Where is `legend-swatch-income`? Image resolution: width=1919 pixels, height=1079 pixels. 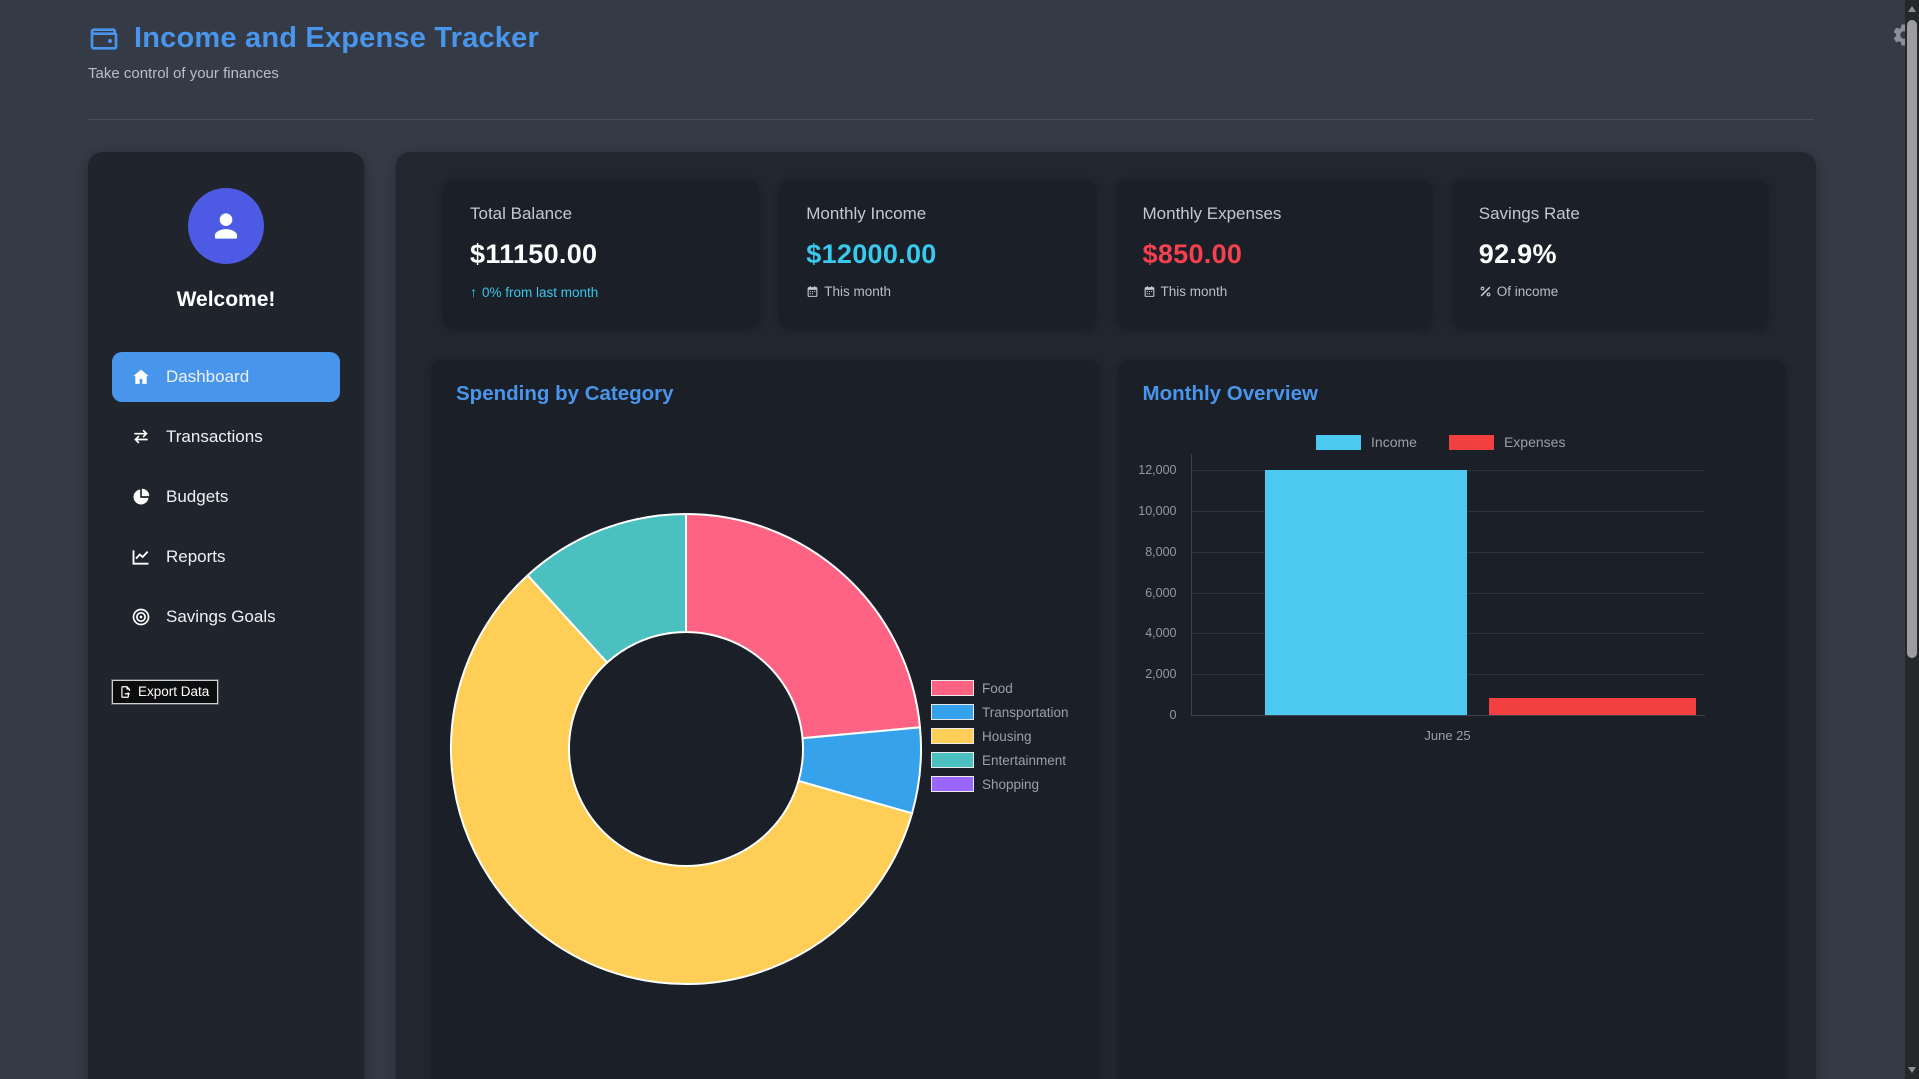 legend-swatch-income is located at coordinates (1339, 442).